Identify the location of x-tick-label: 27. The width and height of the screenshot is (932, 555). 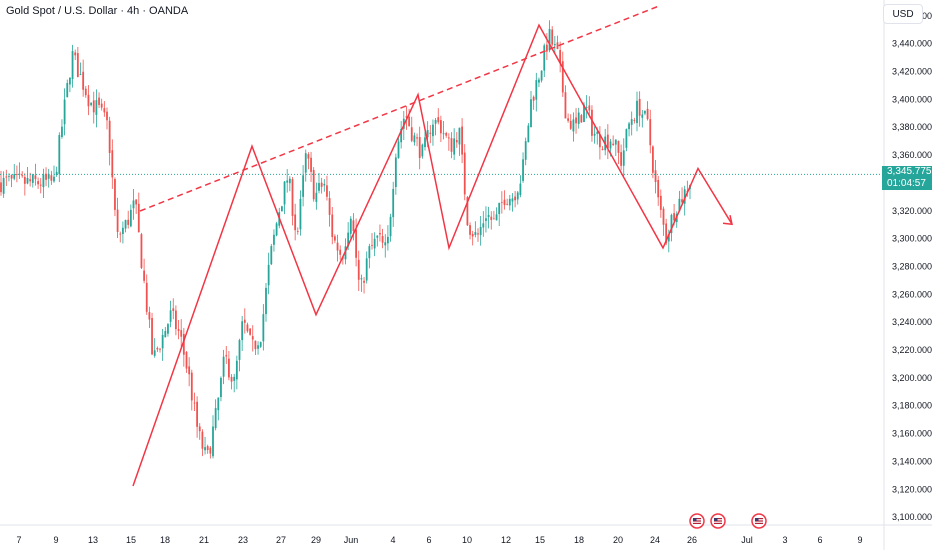
(281, 540).